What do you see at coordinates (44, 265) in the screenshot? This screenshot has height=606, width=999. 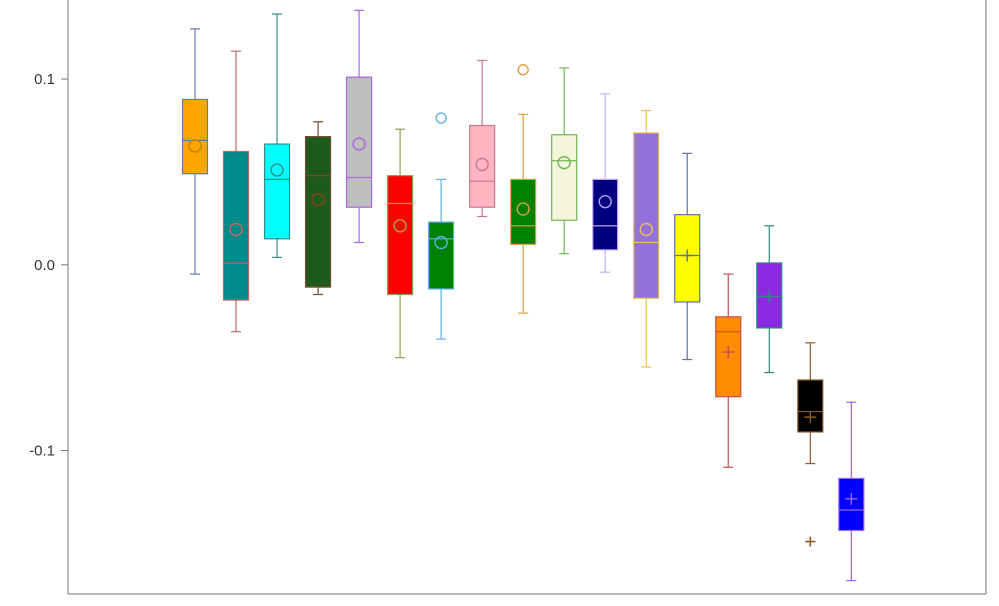 I see `y-tick-label: 0.0` at bounding box center [44, 265].